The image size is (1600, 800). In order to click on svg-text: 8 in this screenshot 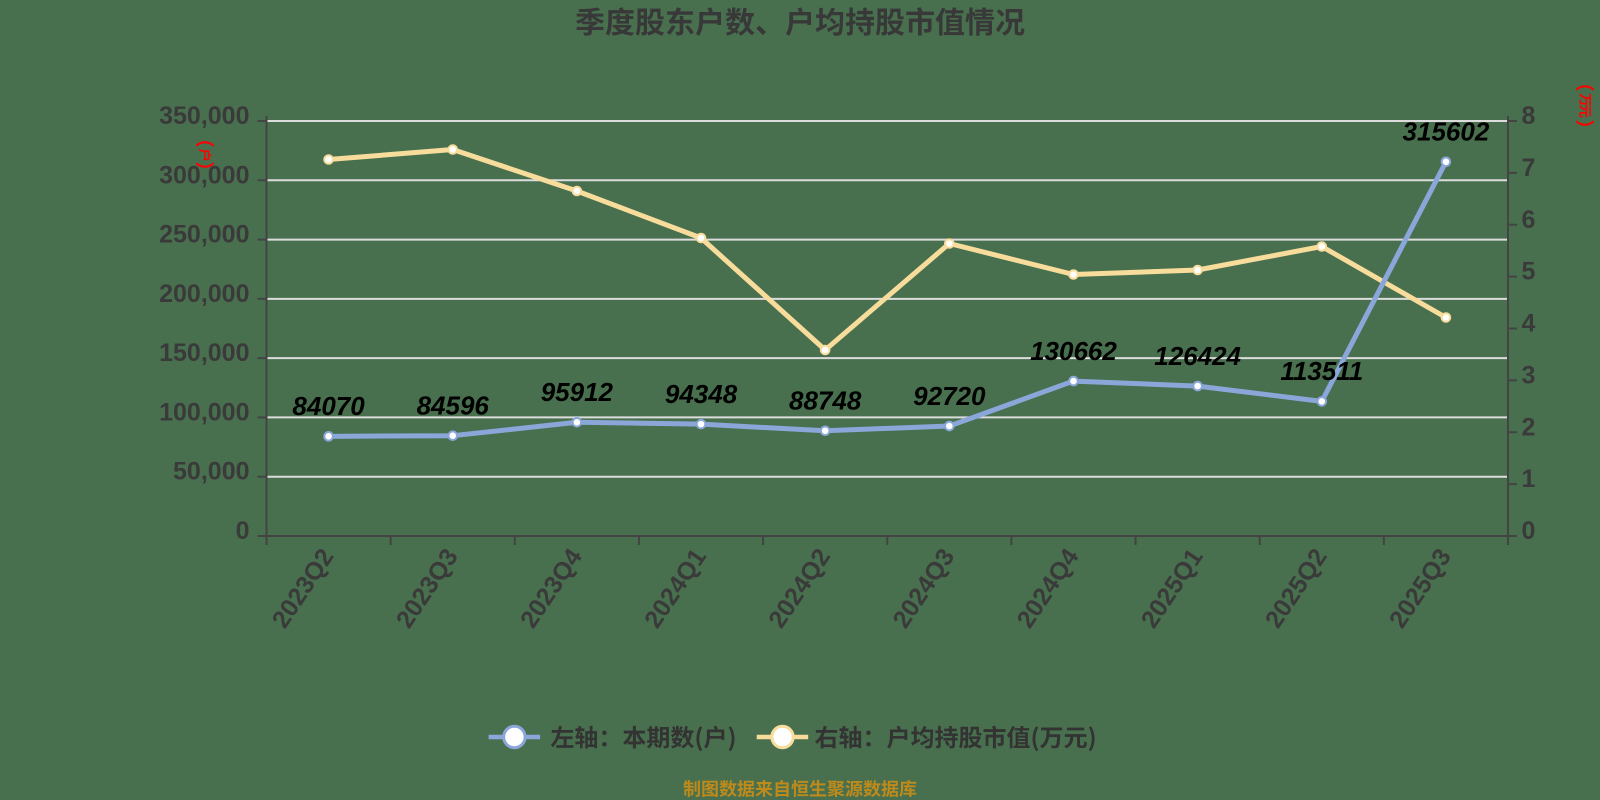, I will do `click(1529, 116)`.